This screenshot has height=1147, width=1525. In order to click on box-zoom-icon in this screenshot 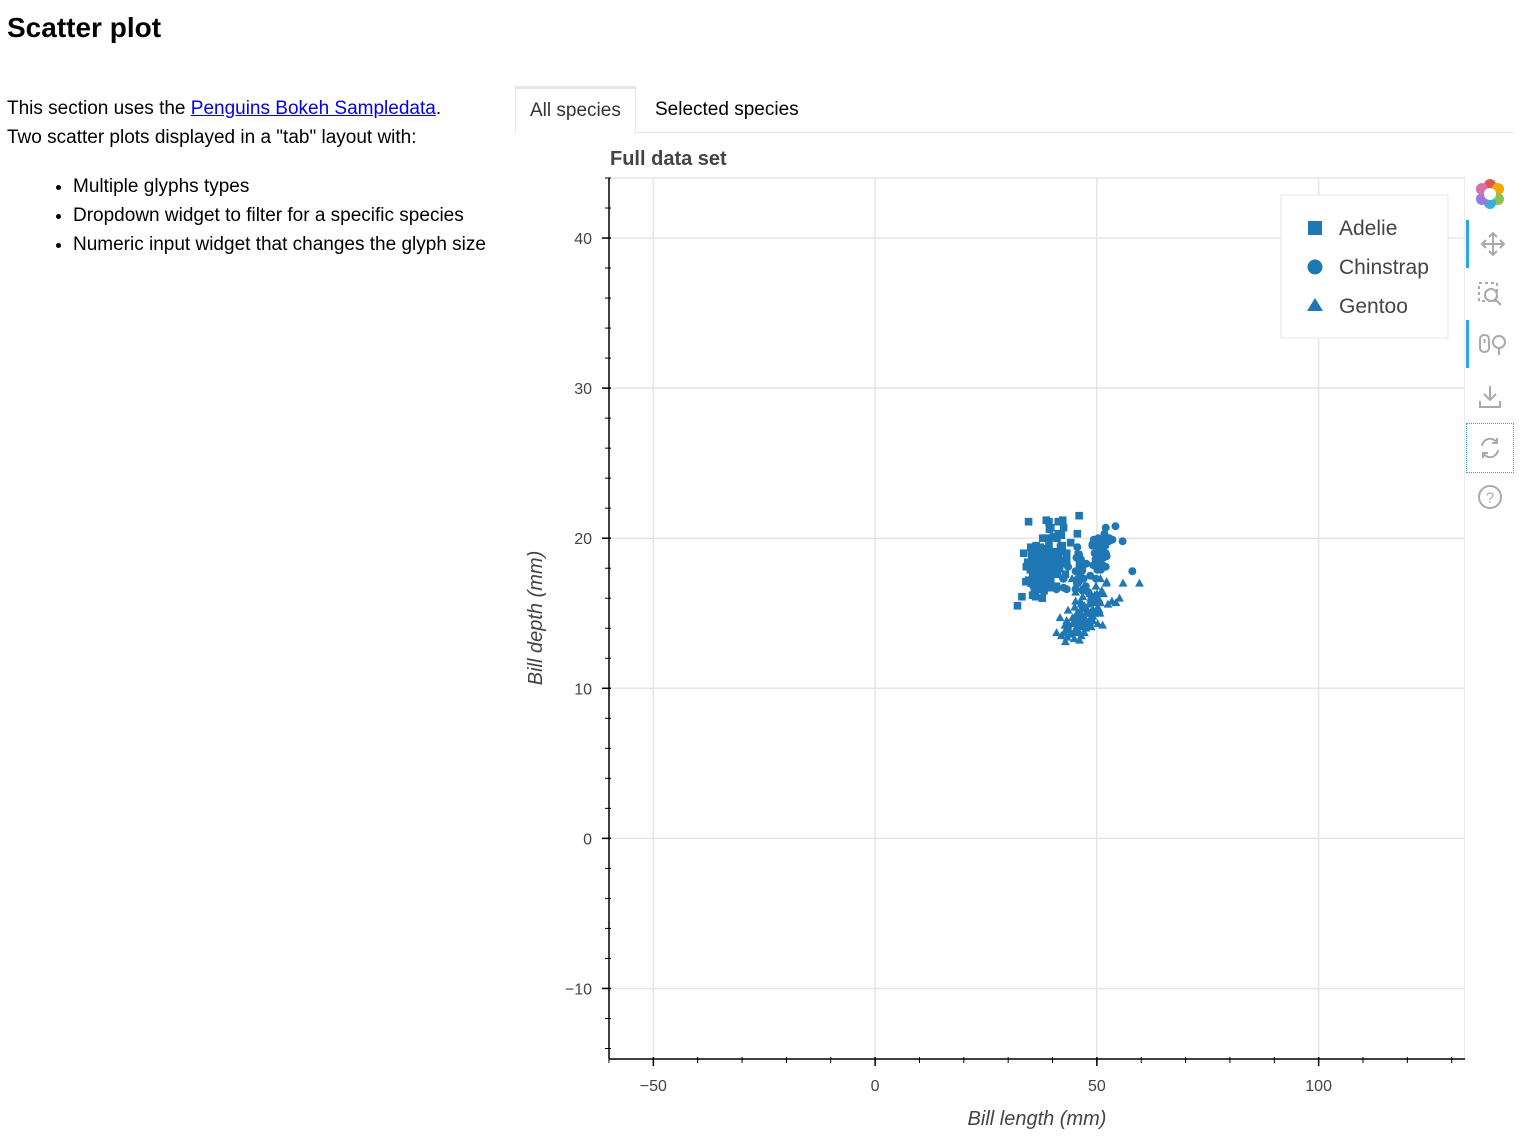, I will do `click(1490, 294)`.